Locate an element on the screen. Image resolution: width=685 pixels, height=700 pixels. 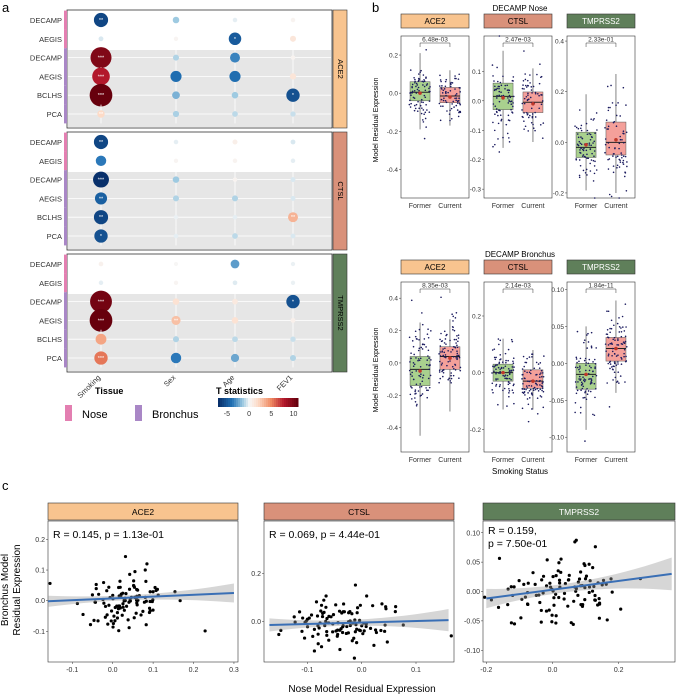
gene-strip-label: ACE2 is located at coordinates (340, 69).